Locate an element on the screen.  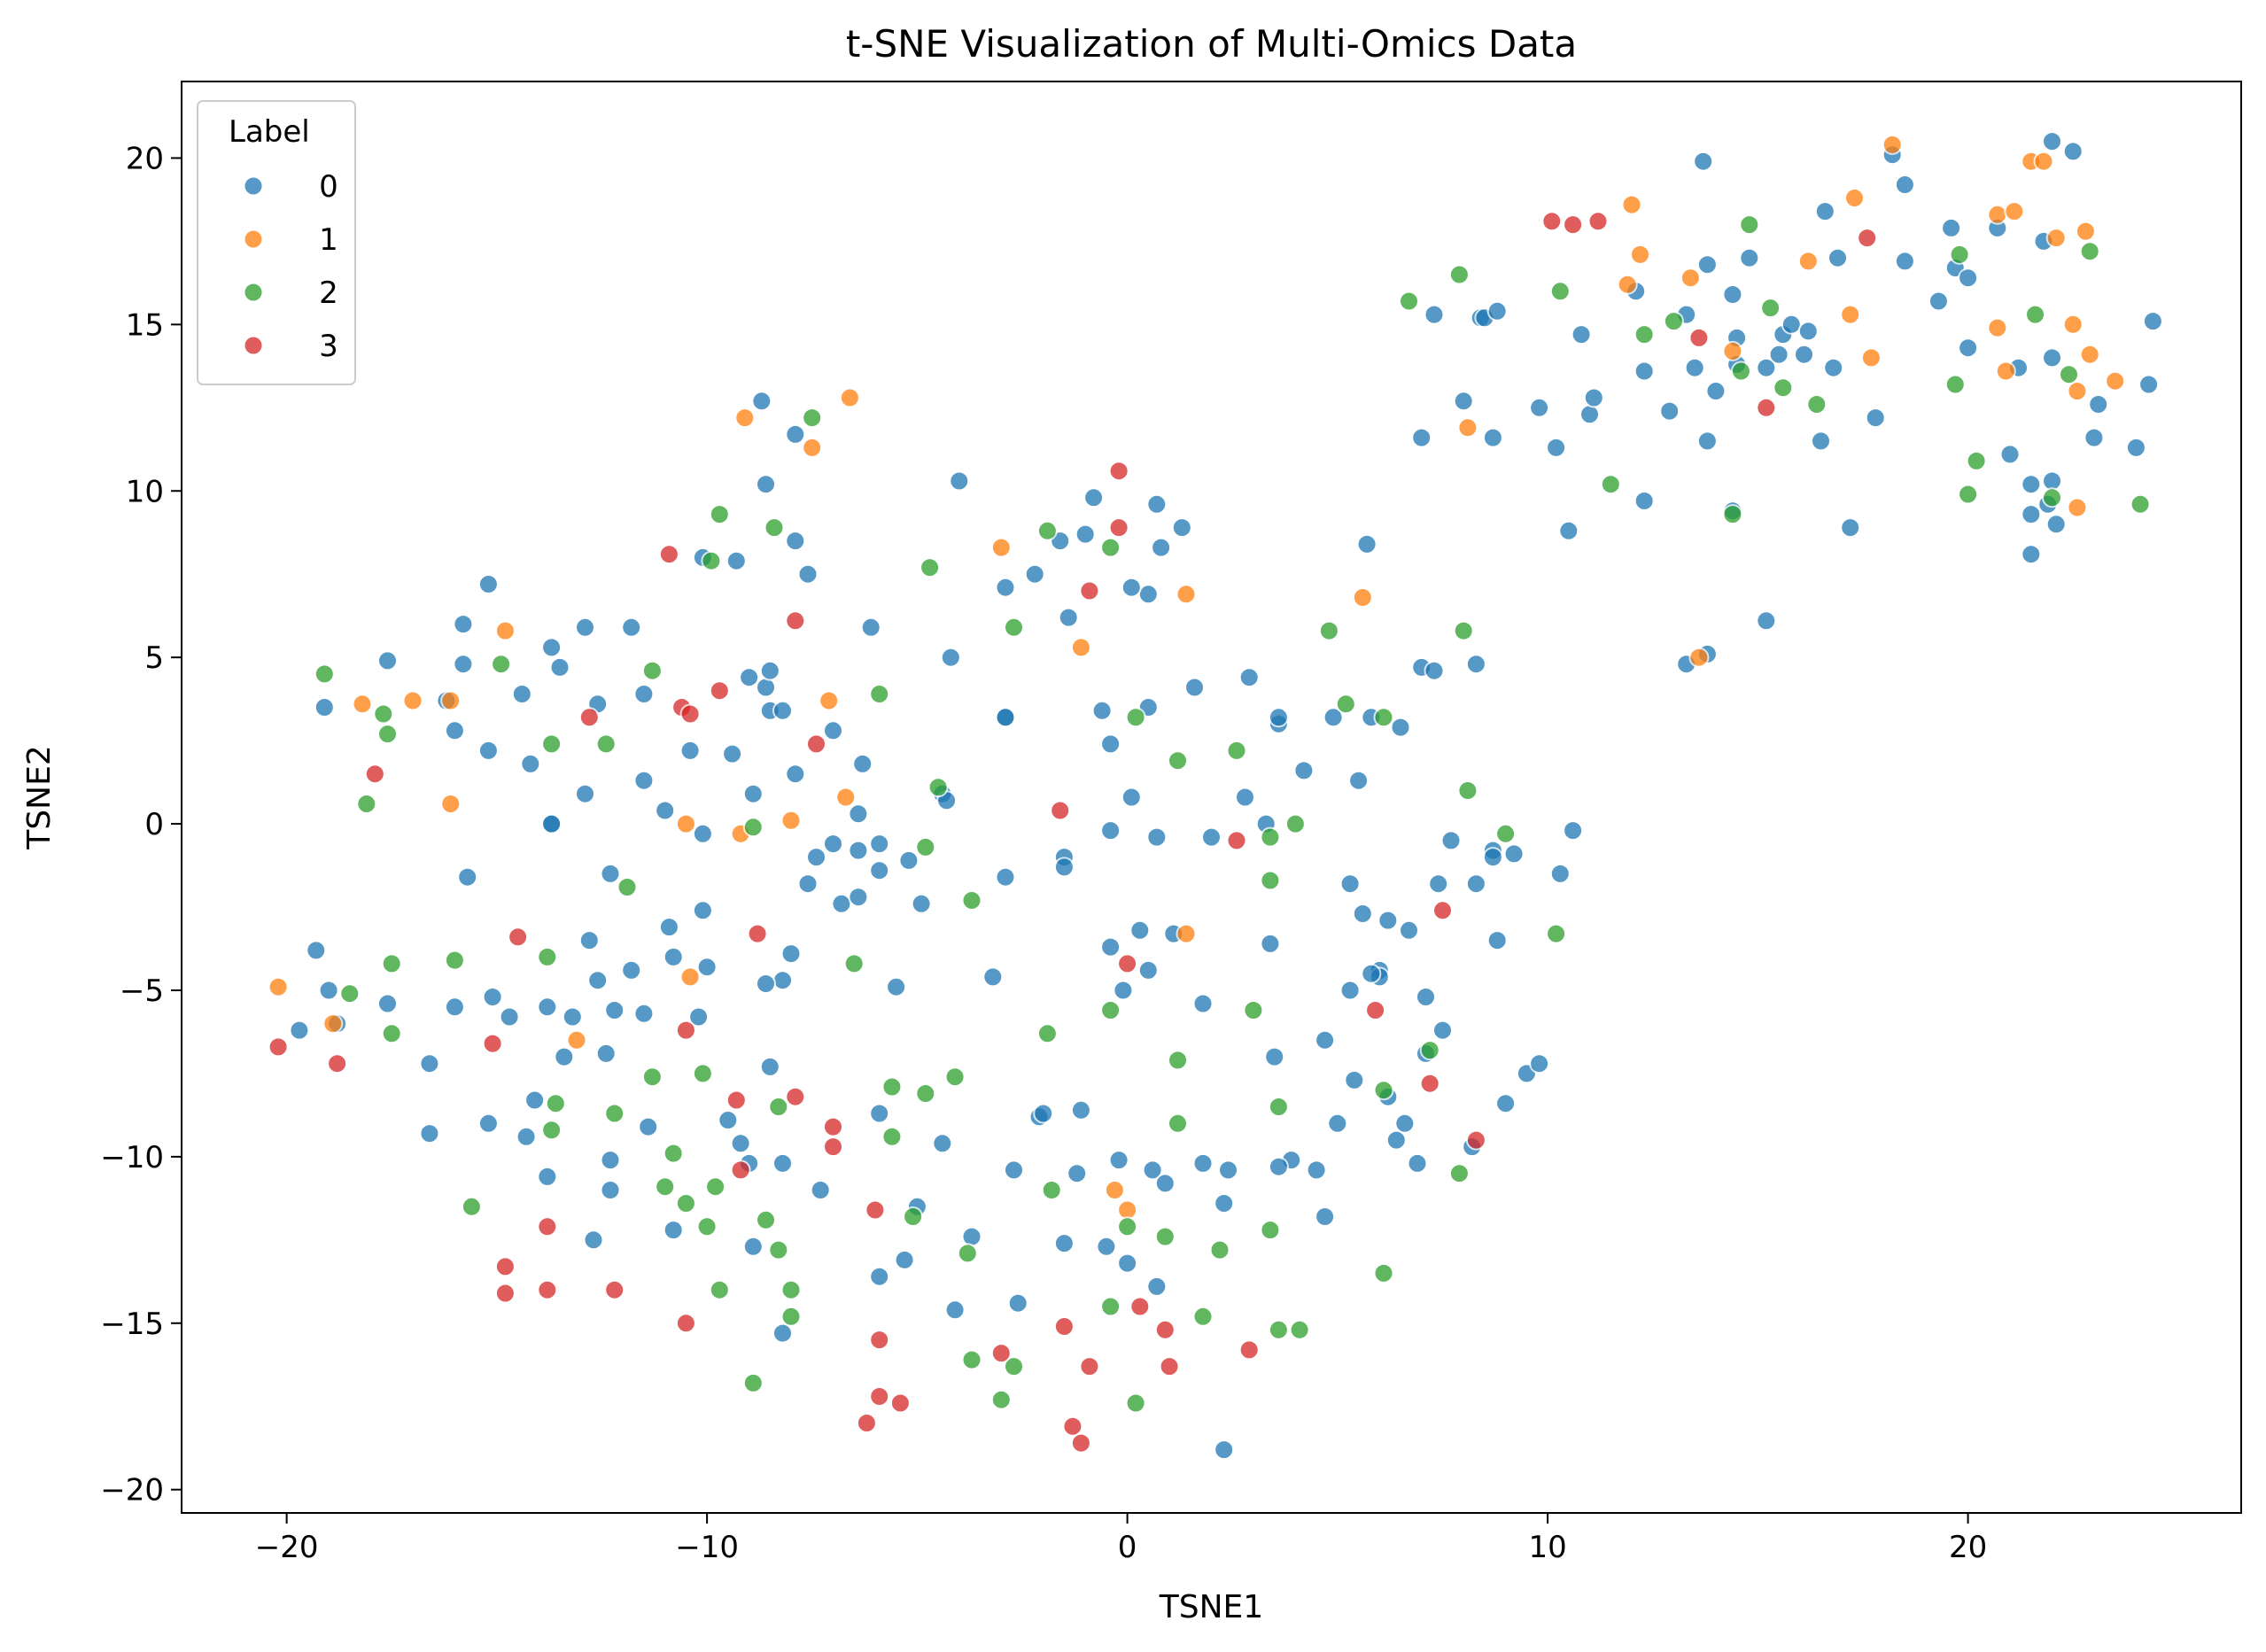
y-tick-label: −20 is located at coordinates (132, 1491).